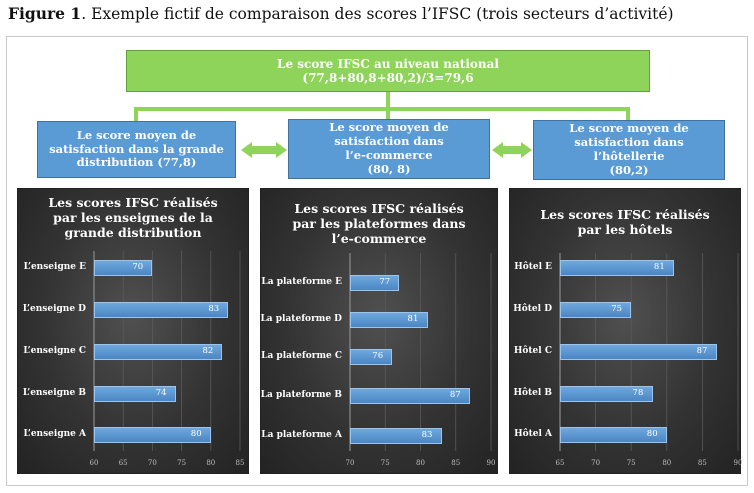  What do you see at coordinates (45, 13) in the screenshot?
I see `figure-label: Figure 1` at bounding box center [45, 13].